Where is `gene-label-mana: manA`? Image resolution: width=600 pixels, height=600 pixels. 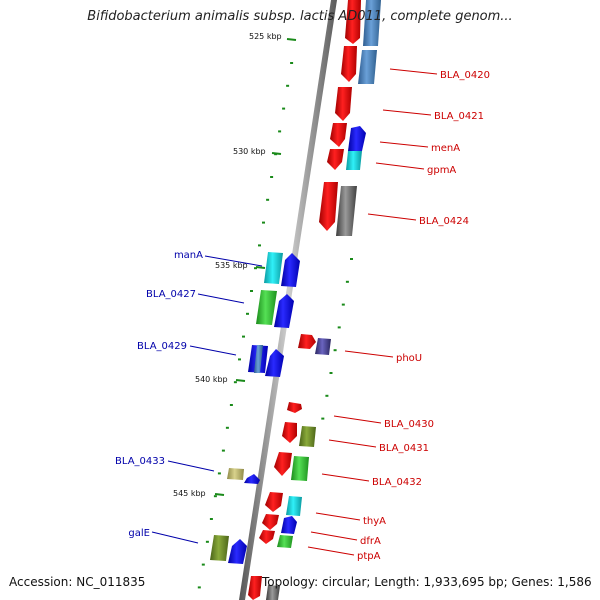
gene-label-mana: manA is located at coordinates (188, 255).